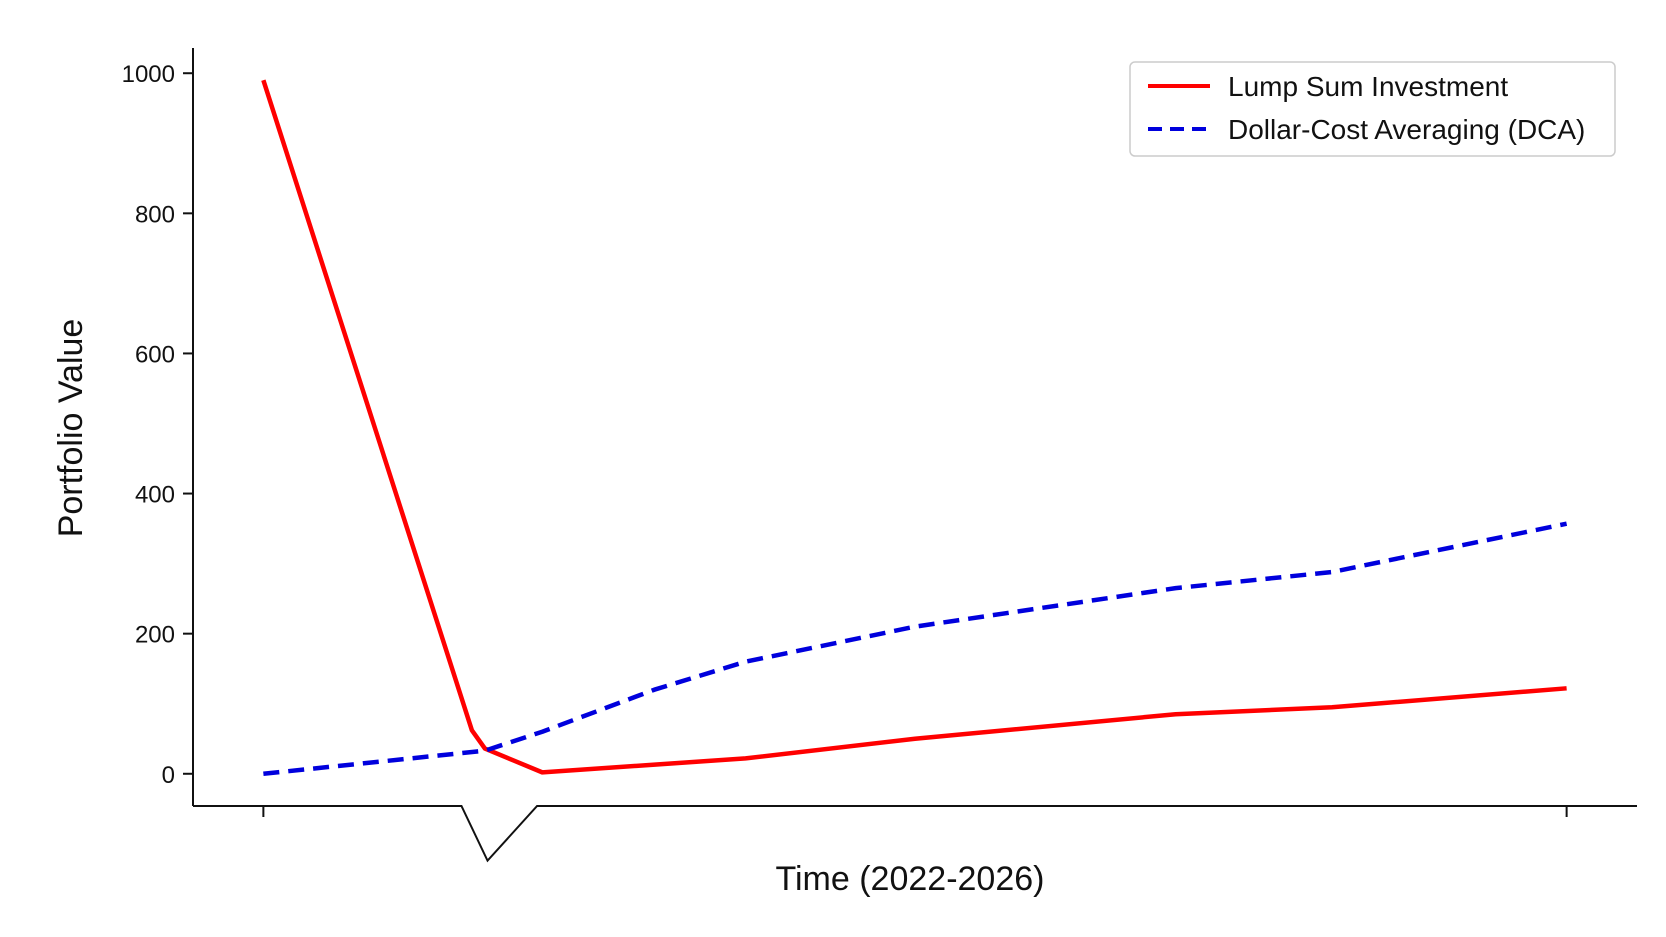  What do you see at coordinates (148, 74) in the screenshot?
I see `y-tick-label-1000: 1000` at bounding box center [148, 74].